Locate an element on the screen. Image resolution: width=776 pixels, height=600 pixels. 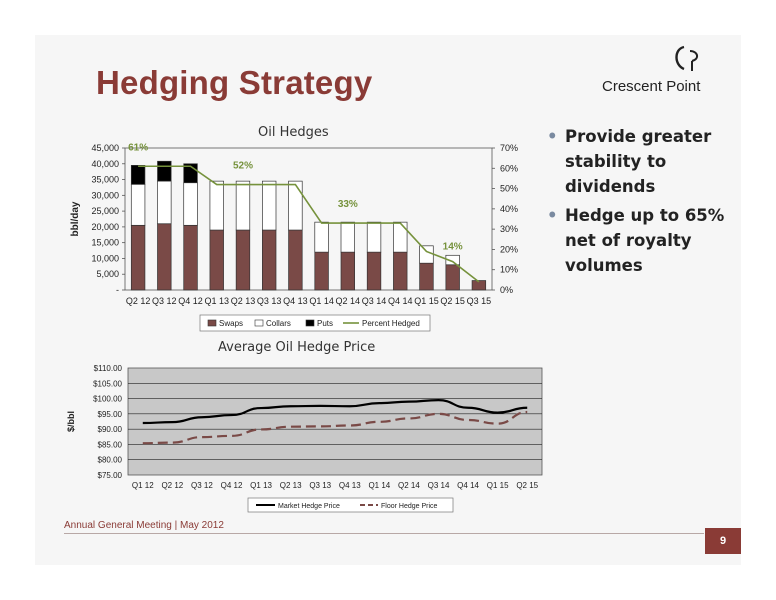
y-tick-label: $85.00 is located at coordinates (110, 444).